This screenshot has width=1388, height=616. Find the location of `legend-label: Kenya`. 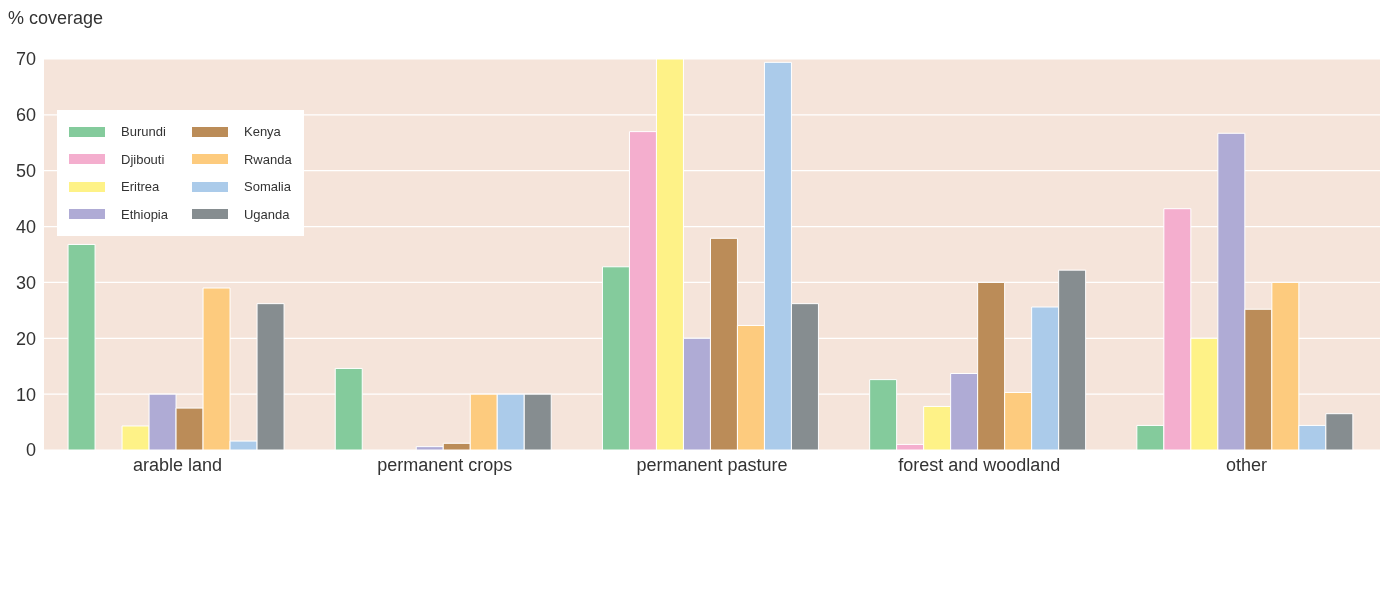

legend-label: Kenya is located at coordinates (262, 132).